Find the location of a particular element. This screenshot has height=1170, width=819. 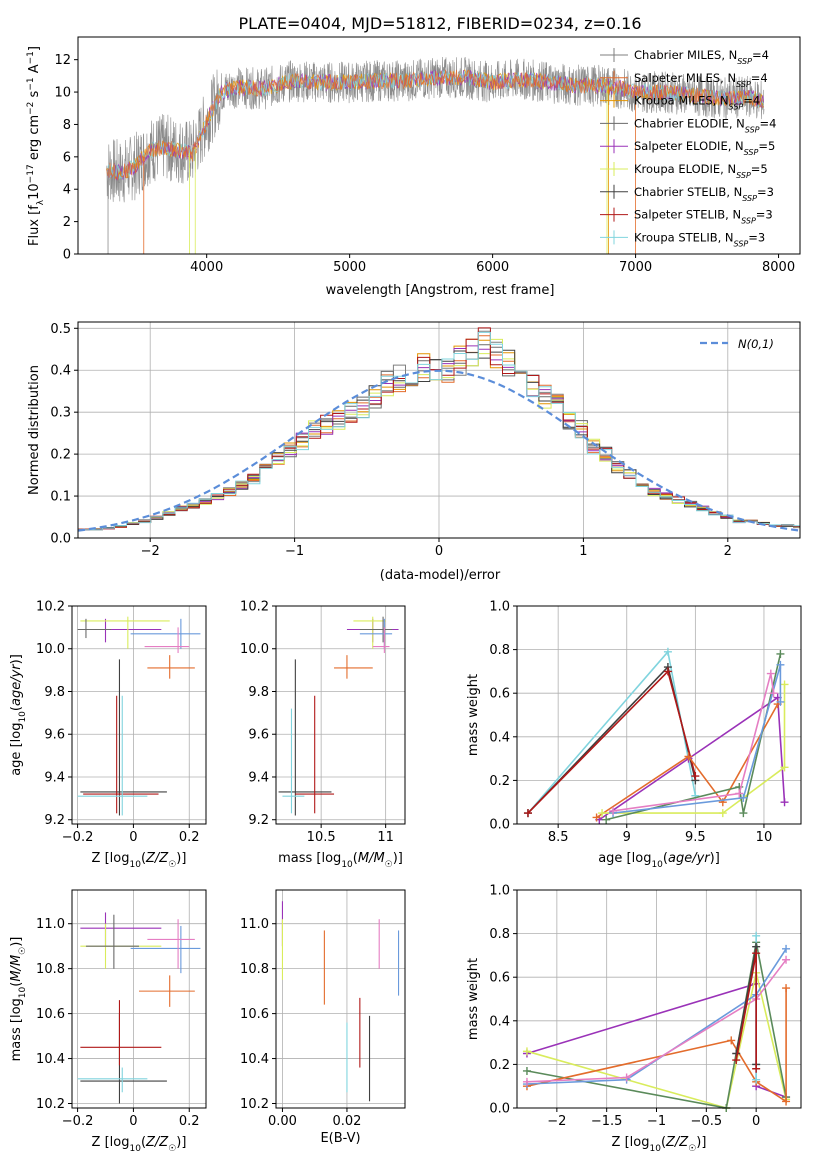

model-spectrum is located at coordinates (435, 125).